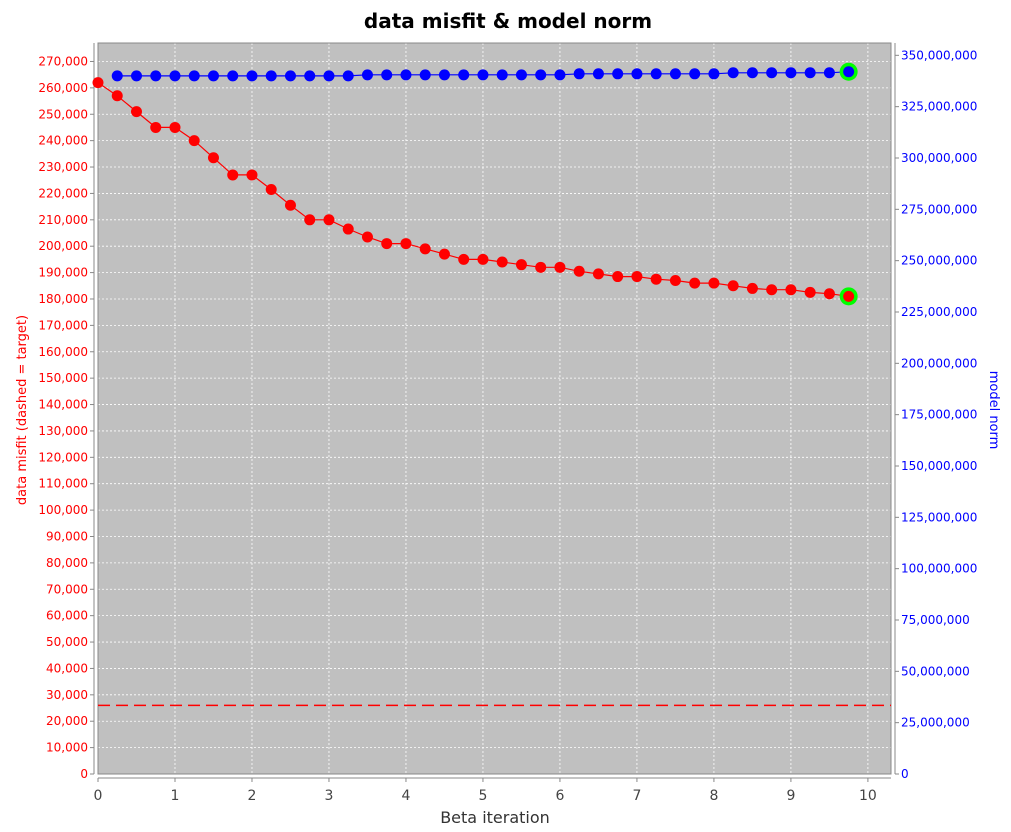 The image size is (1011, 832). I want to click on x-tick-label: 0, so click(98, 796).